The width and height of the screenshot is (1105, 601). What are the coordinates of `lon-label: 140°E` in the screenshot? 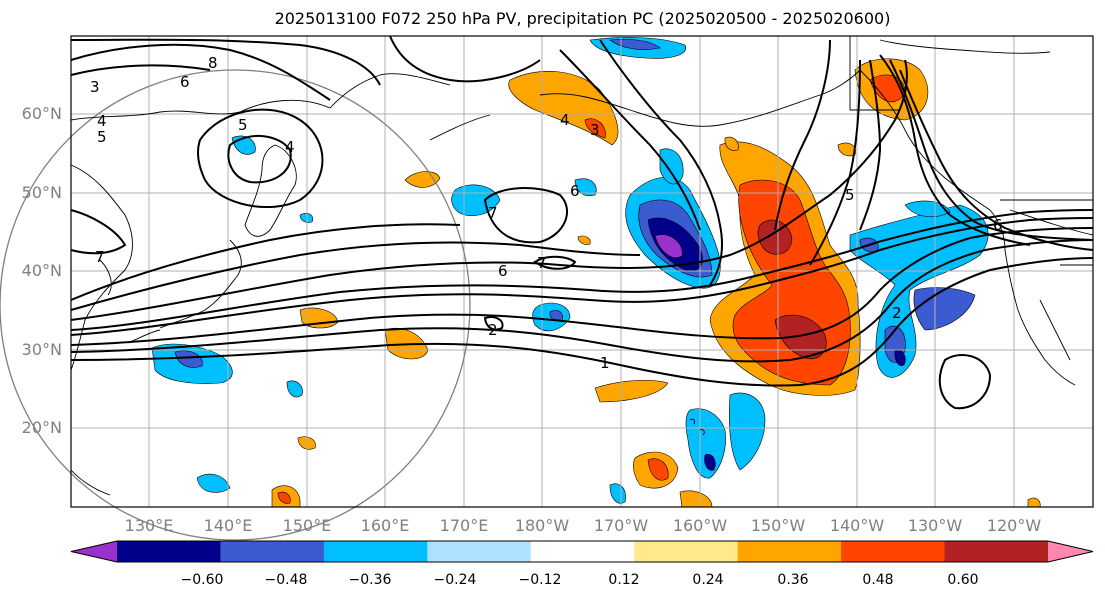 It's located at (228, 525).